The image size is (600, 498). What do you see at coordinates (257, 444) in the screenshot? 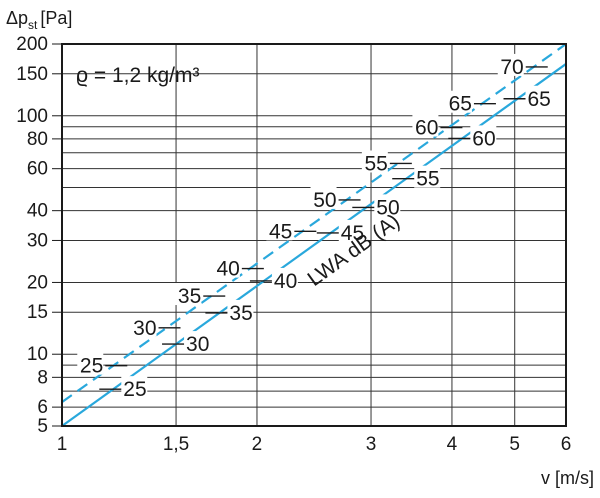
I see `x-tick-label: 2` at bounding box center [257, 444].